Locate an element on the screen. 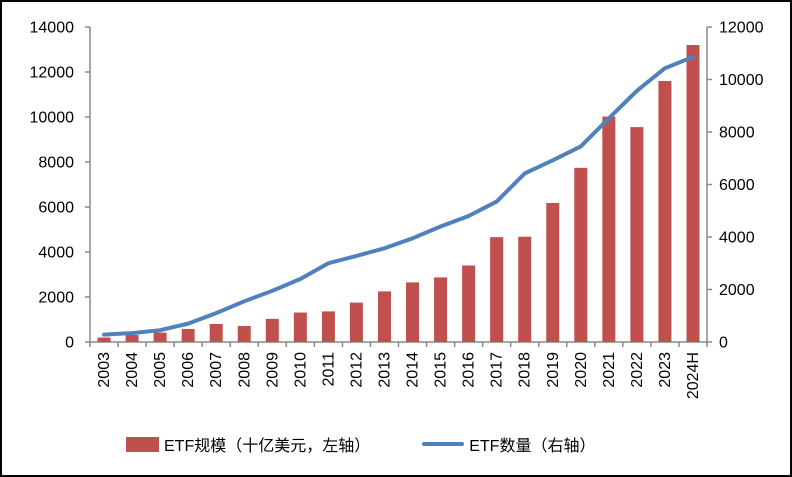 Image resolution: width=792 pixels, height=477 pixels. bar-2013 is located at coordinates (384, 316).